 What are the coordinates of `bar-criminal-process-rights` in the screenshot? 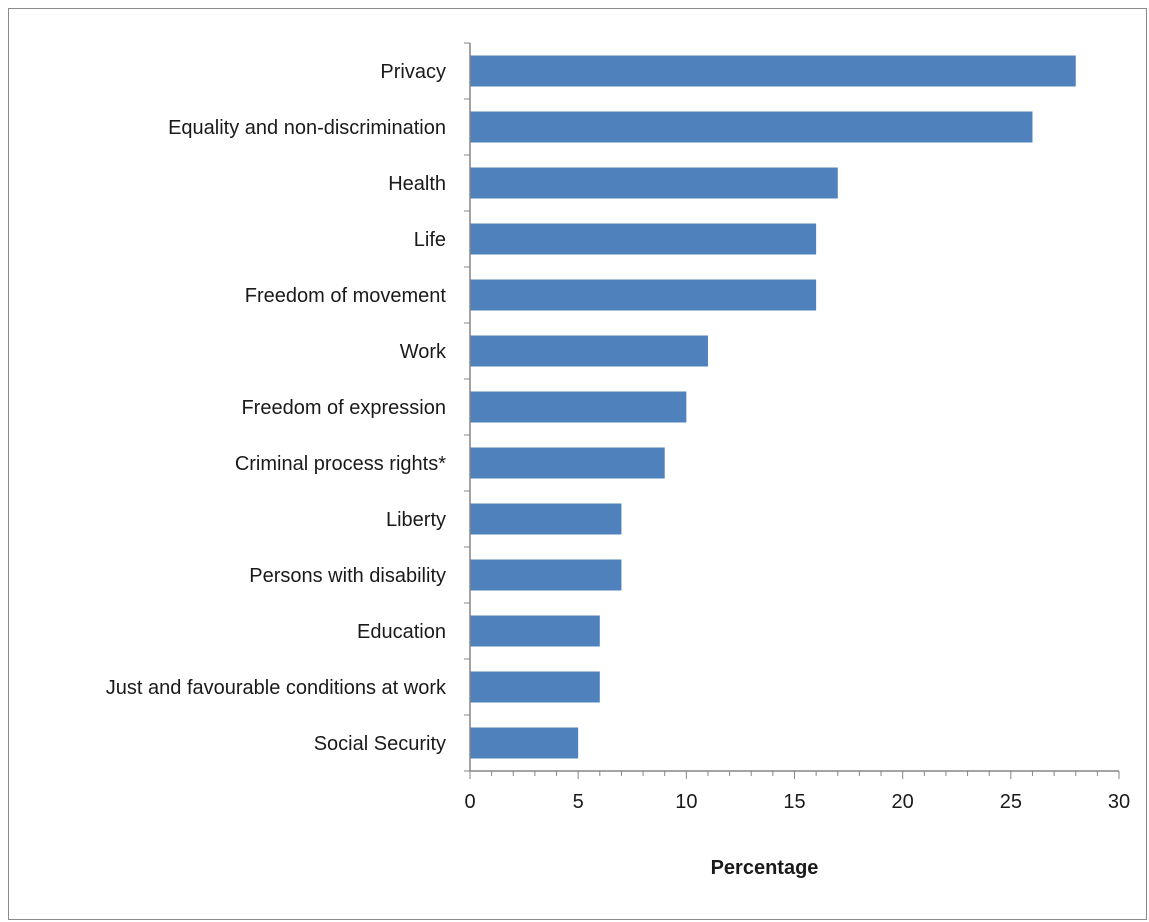 It's located at (567, 463).